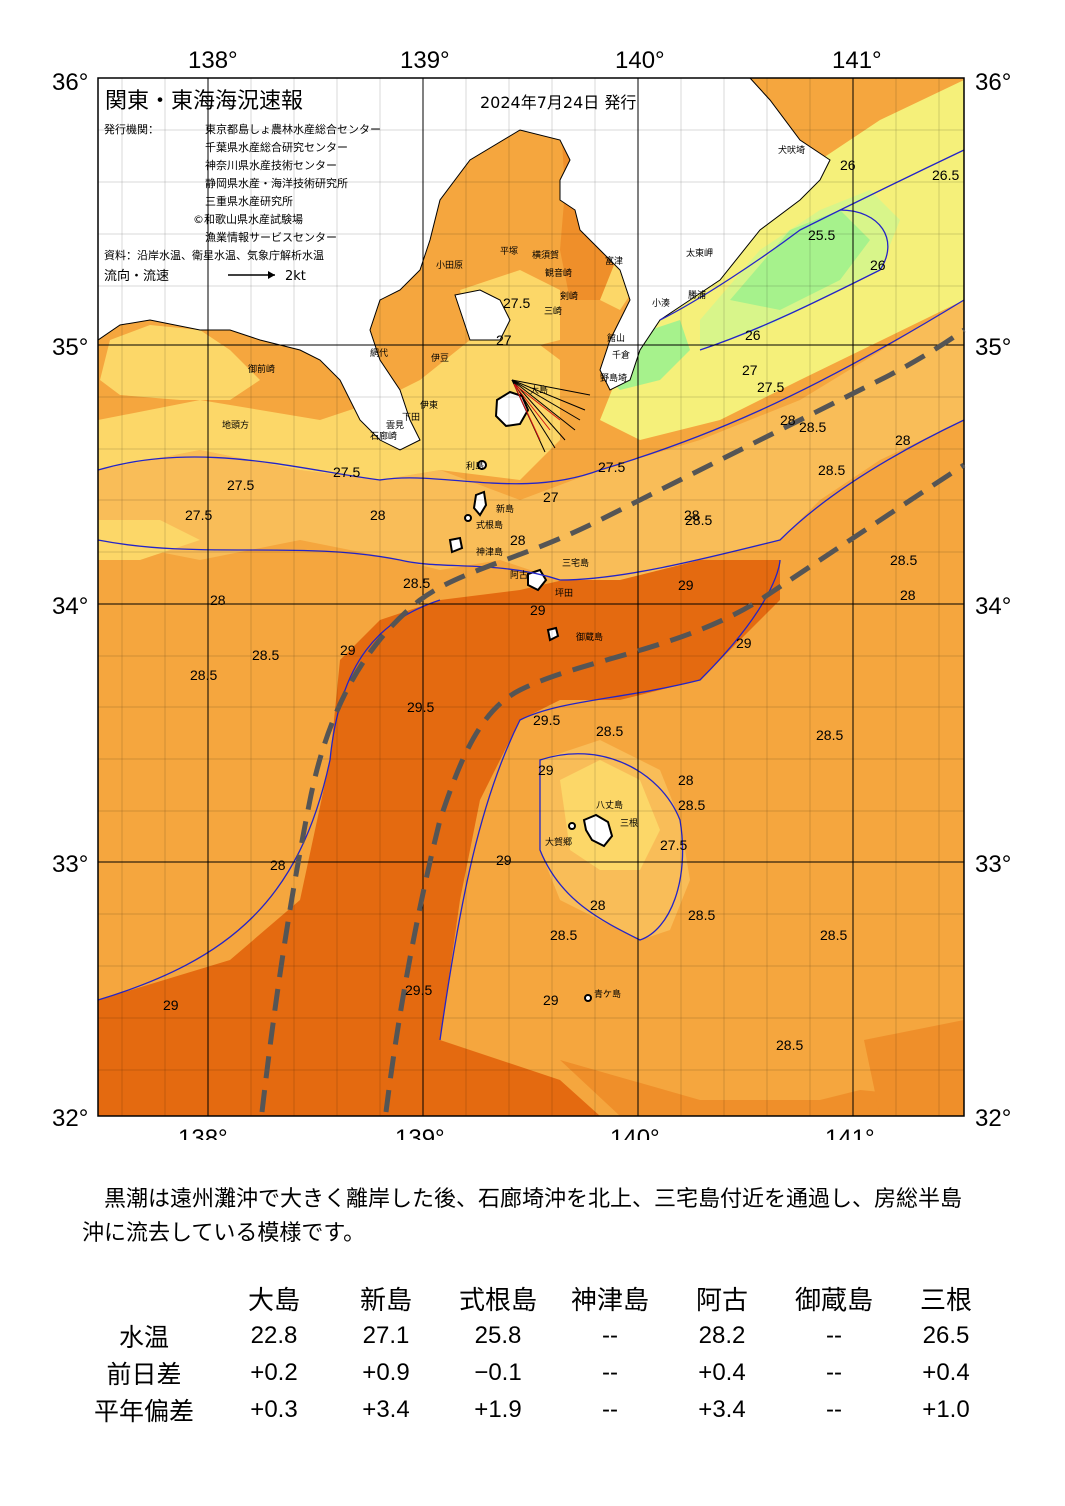  I want to click on place-label: 伊東, so click(429, 405).